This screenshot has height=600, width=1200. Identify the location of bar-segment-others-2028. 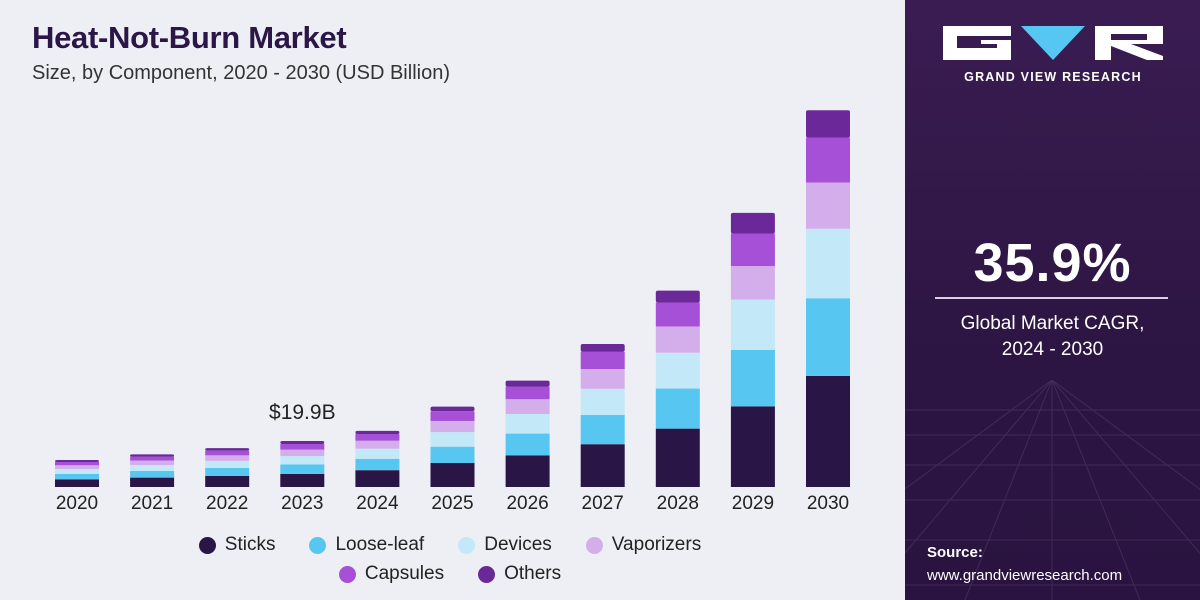
(677, 296).